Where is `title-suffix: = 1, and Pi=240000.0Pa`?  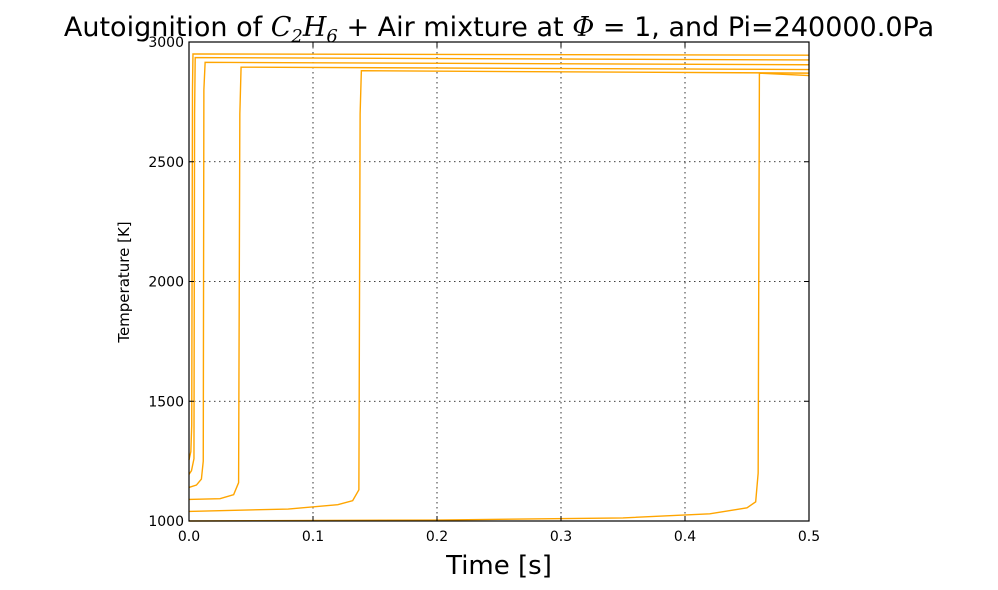 title-suffix: = 1, and Pi=240000.0Pa is located at coordinates (764, 27).